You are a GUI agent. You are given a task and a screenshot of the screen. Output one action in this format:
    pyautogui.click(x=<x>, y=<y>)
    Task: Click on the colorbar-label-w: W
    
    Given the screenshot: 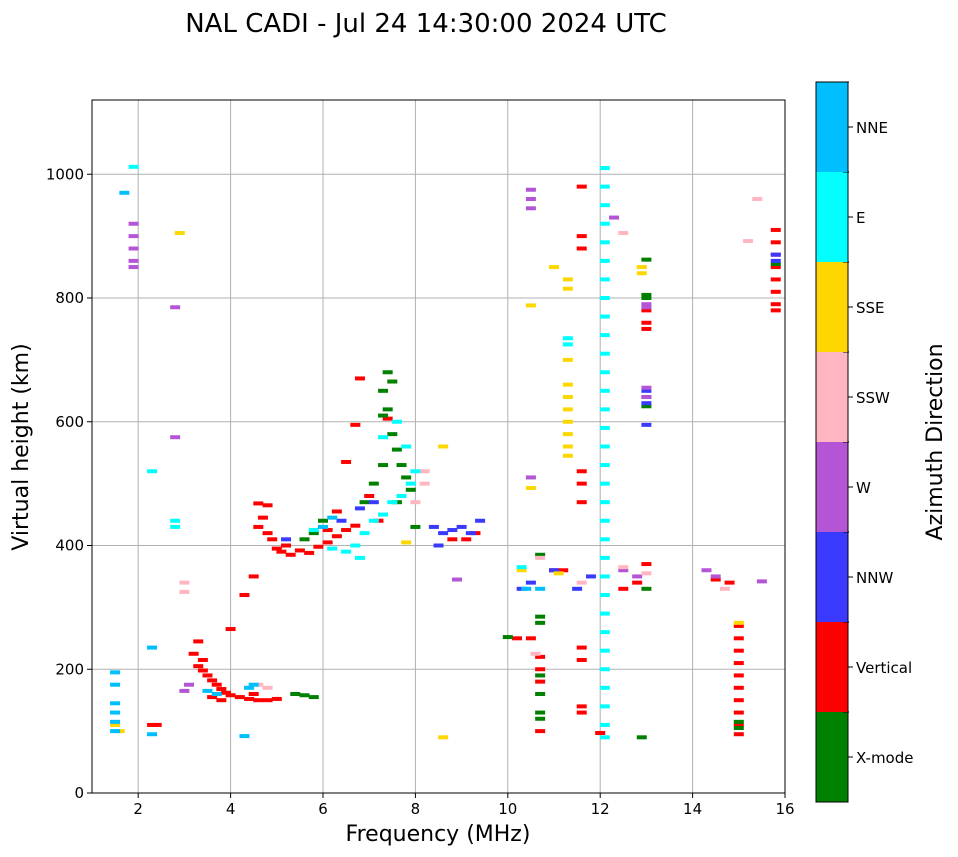 What is the action you would take?
    pyautogui.click(x=863, y=488)
    